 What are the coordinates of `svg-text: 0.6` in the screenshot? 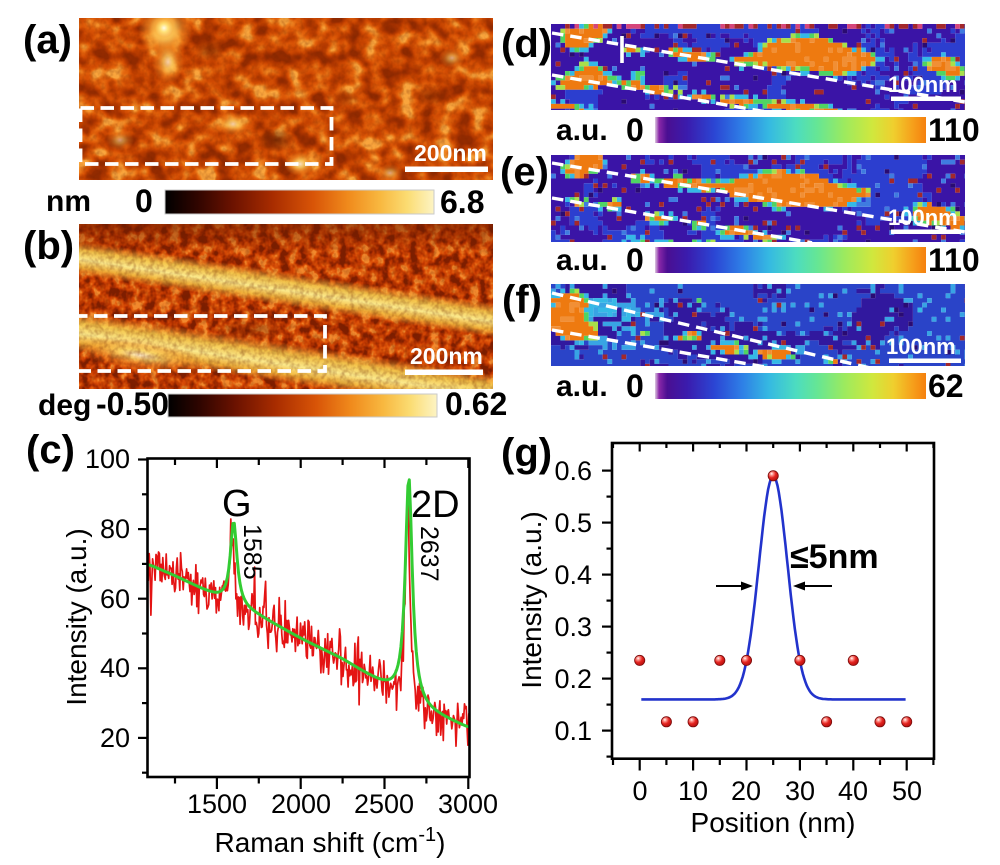 It's located at (573, 471).